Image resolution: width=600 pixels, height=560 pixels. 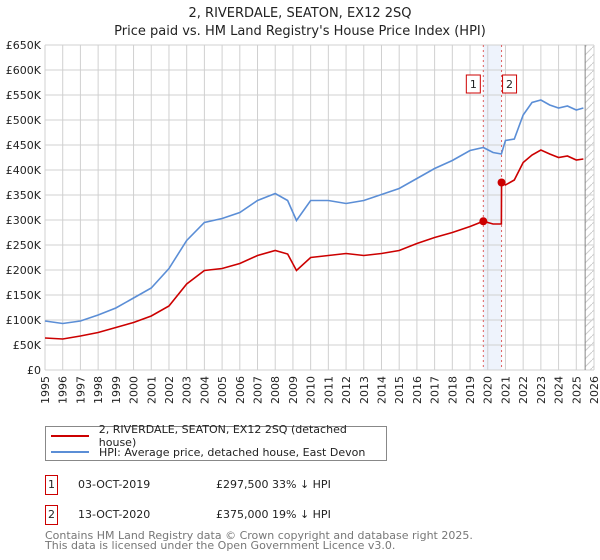 I want to click on y-tick-label: £250K, so click(x=24, y=245).